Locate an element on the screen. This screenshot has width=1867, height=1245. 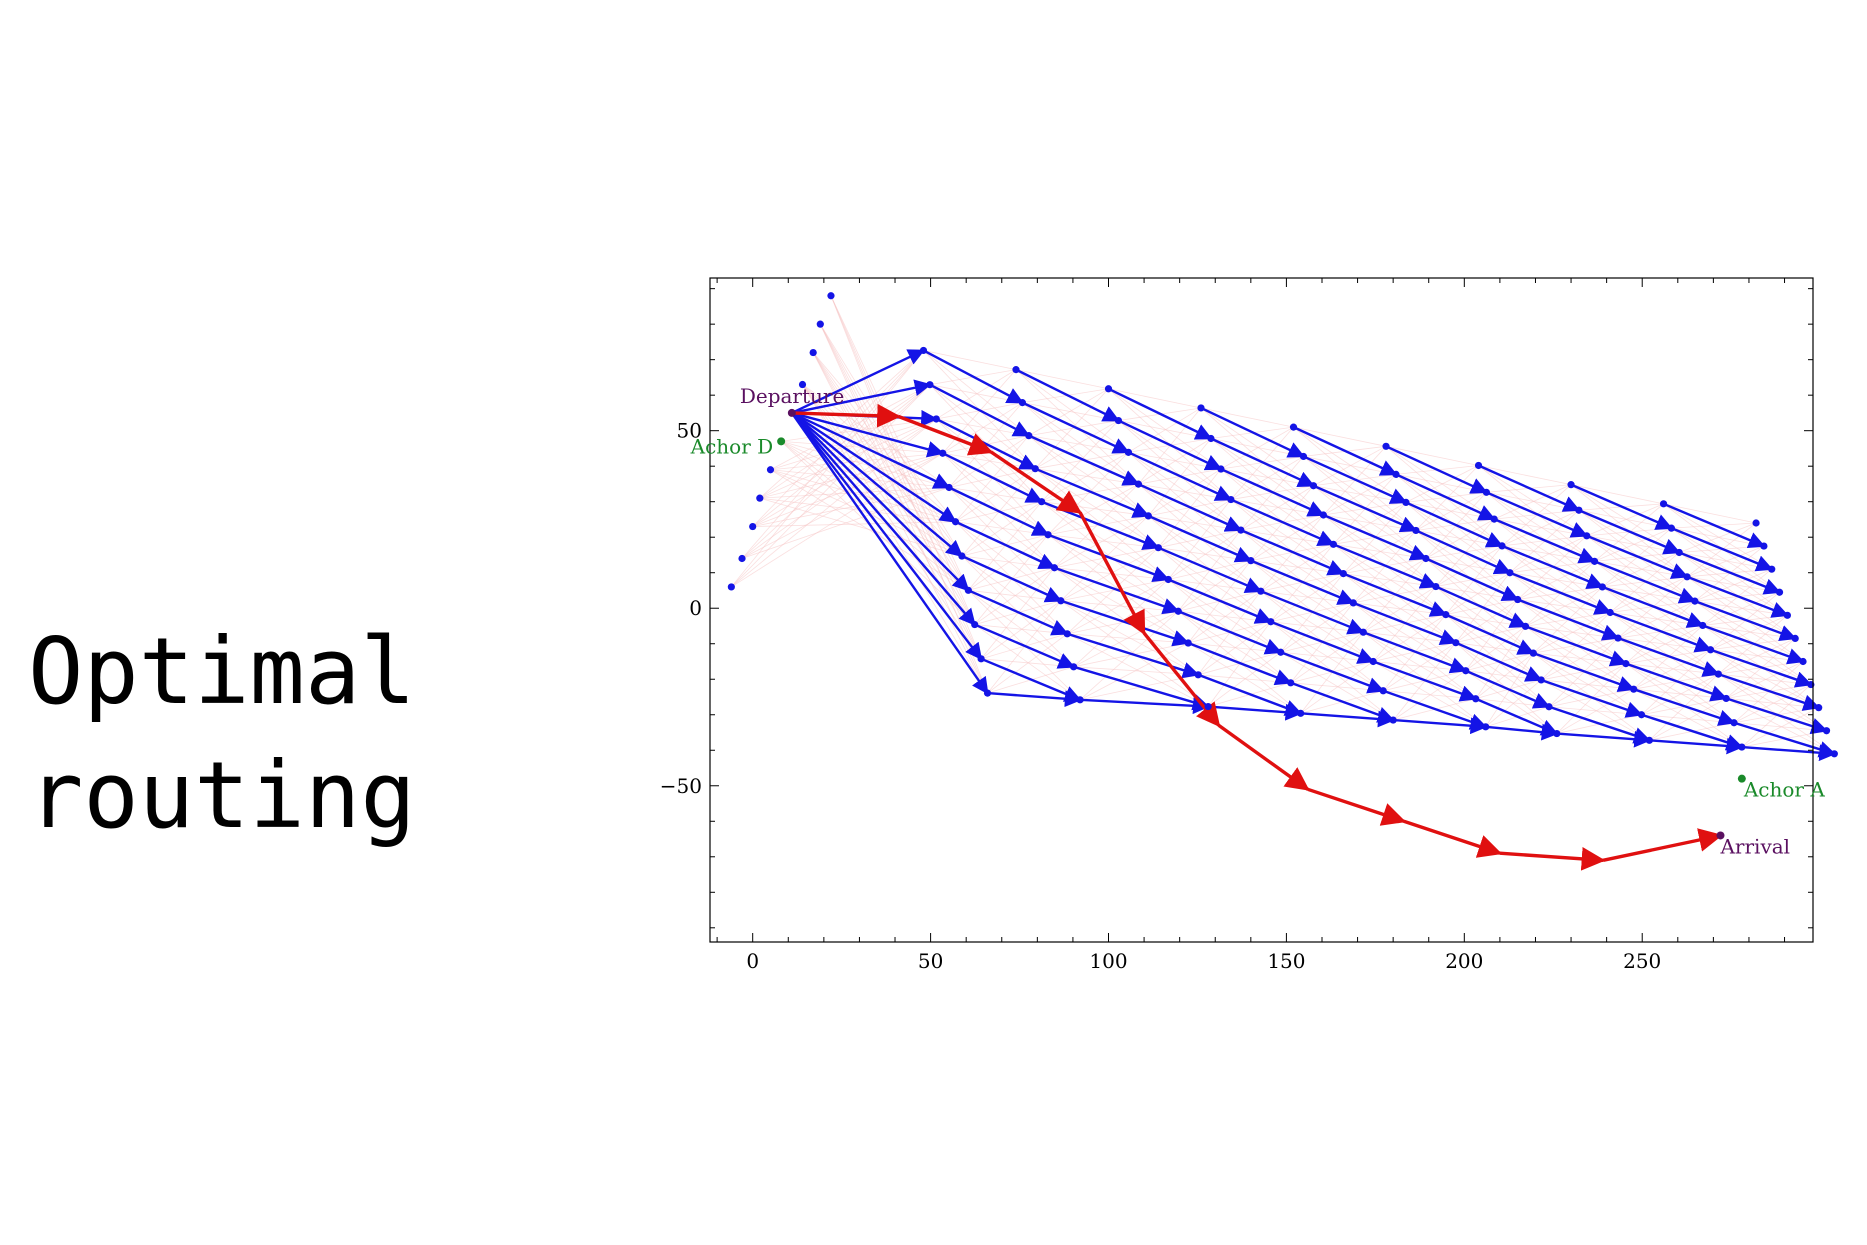
anchor-a-label: Achor A is located at coordinates (1784, 790).